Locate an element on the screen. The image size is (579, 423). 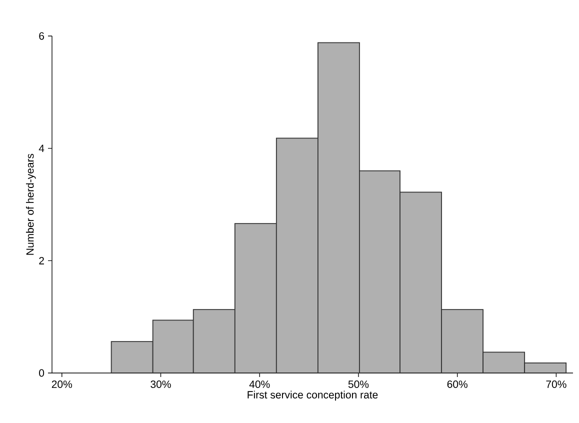
x-tick-label: 70% is located at coordinates (556, 384).